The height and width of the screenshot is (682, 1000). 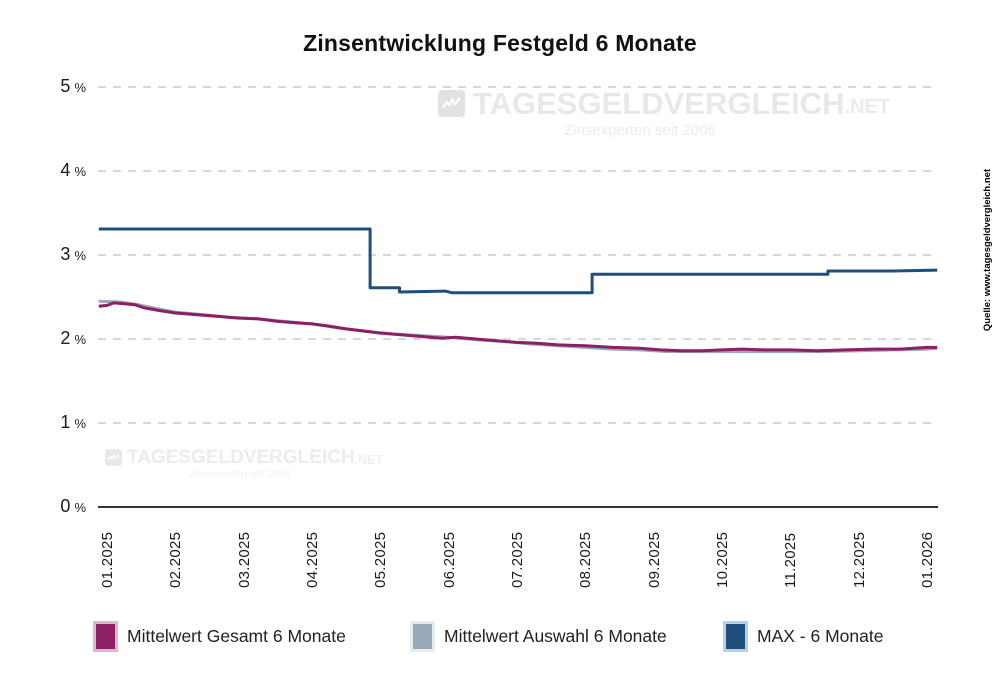 What do you see at coordinates (65, 86) in the screenshot?
I see `y-tick-value: 5` at bounding box center [65, 86].